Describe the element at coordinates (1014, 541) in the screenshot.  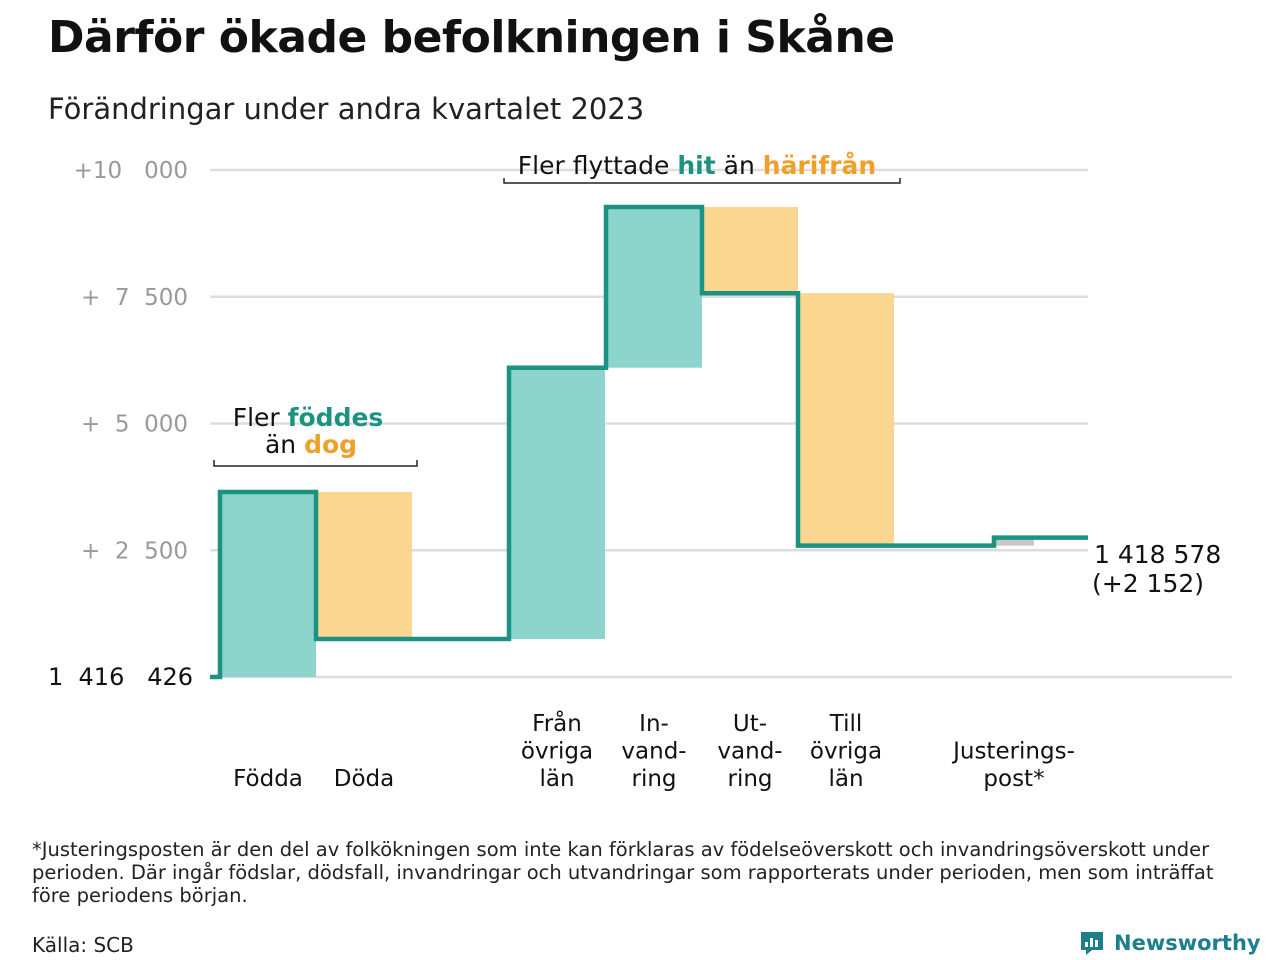
I see `bar-adjustment` at that location.